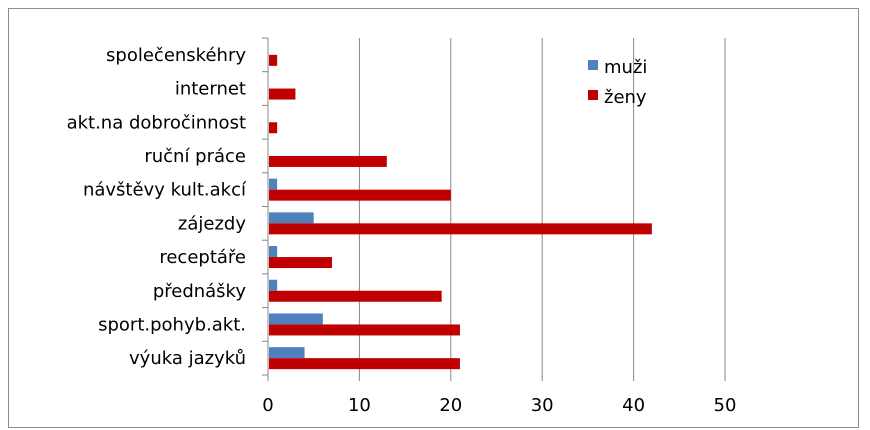 The image size is (870, 430). Describe the element at coordinates (176, 55) in the screenshot. I see `category-label: společenskéhry` at that location.